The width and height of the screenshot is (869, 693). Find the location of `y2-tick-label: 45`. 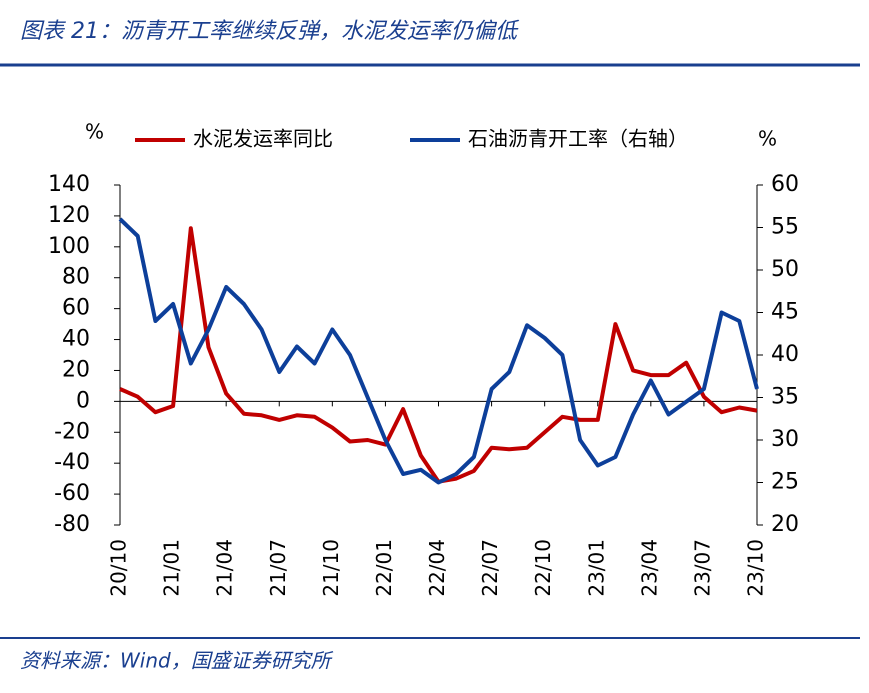

y2-tick-label: 45 is located at coordinates (785, 312).